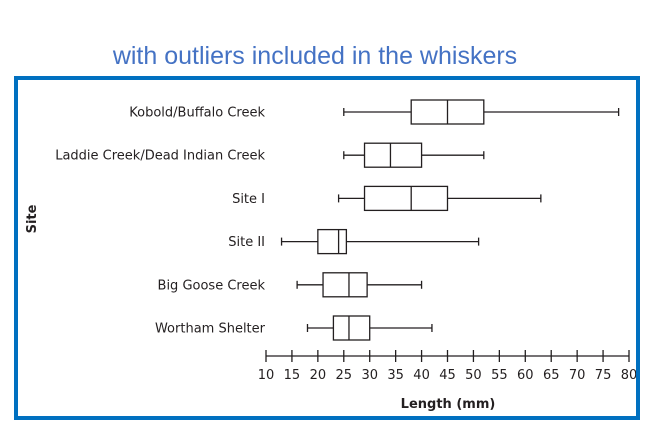 The width and height of the screenshot is (651, 423). I want to click on x-tick-label: 40, so click(421, 375).